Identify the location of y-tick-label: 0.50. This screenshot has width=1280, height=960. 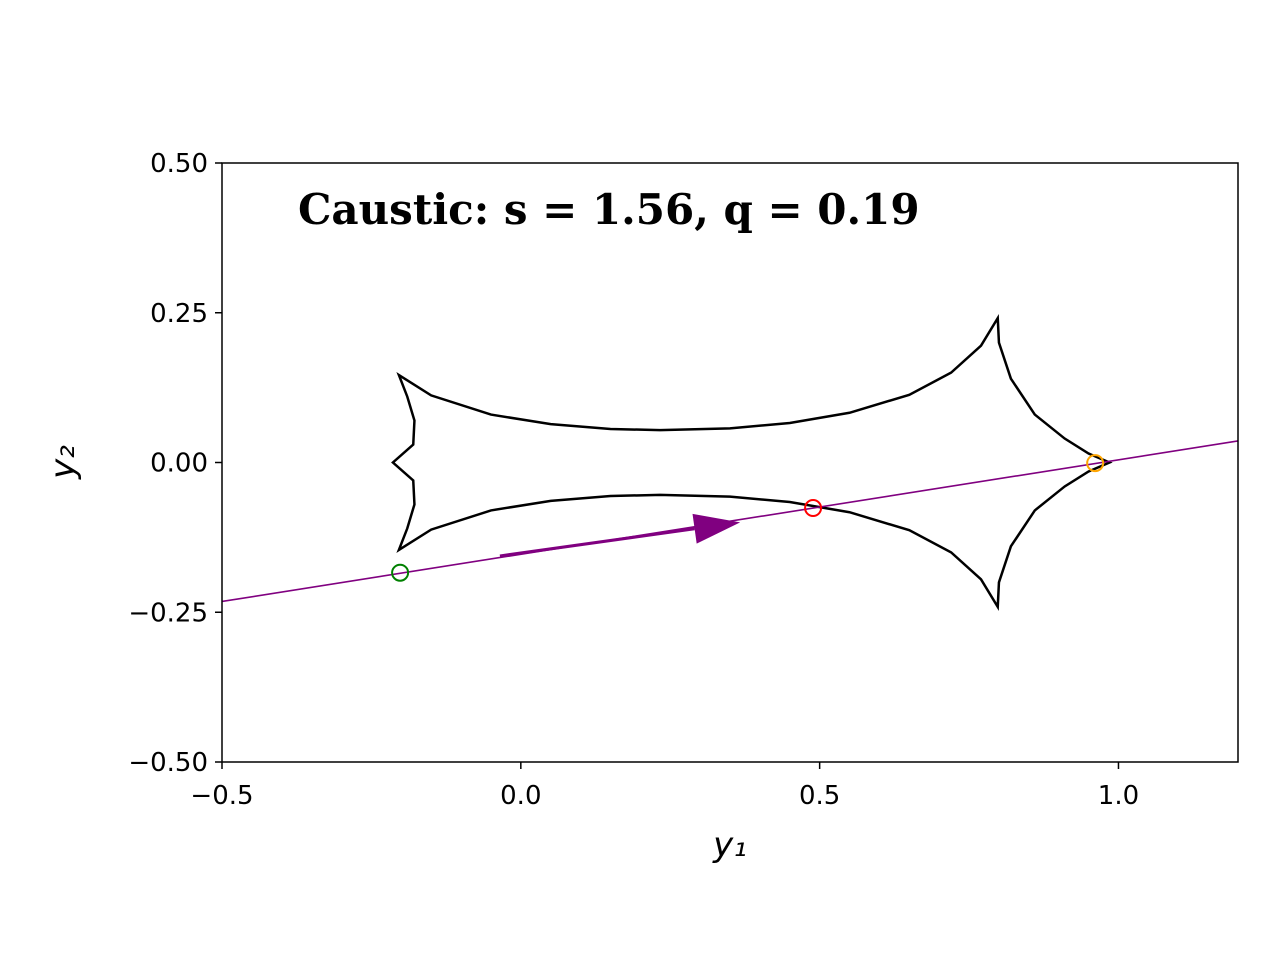
(179, 164).